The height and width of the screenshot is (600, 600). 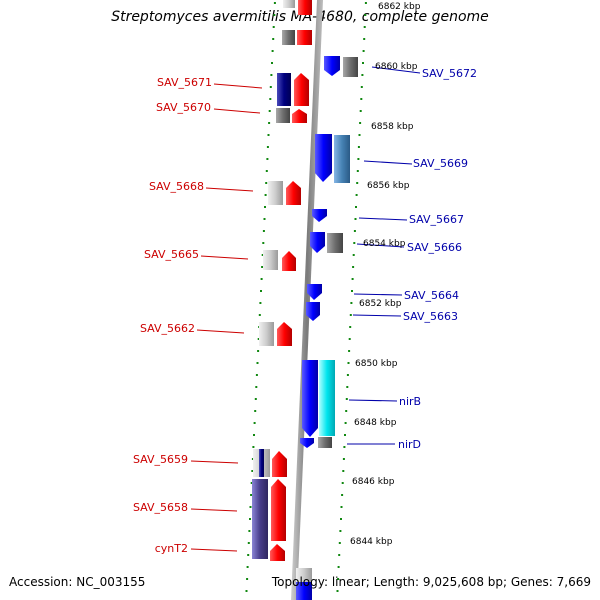 What do you see at coordinates (325, 442) in the screenshot?
I see `gene-nirD-gray` at bounding box center [325, 442].